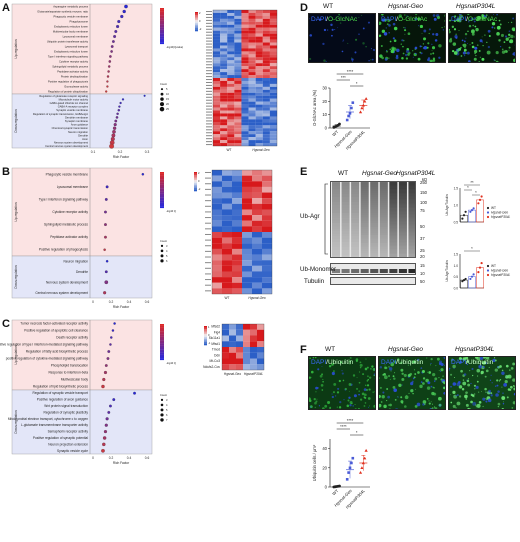  I want to click on y-tick-label: 0, so click(326, 487).